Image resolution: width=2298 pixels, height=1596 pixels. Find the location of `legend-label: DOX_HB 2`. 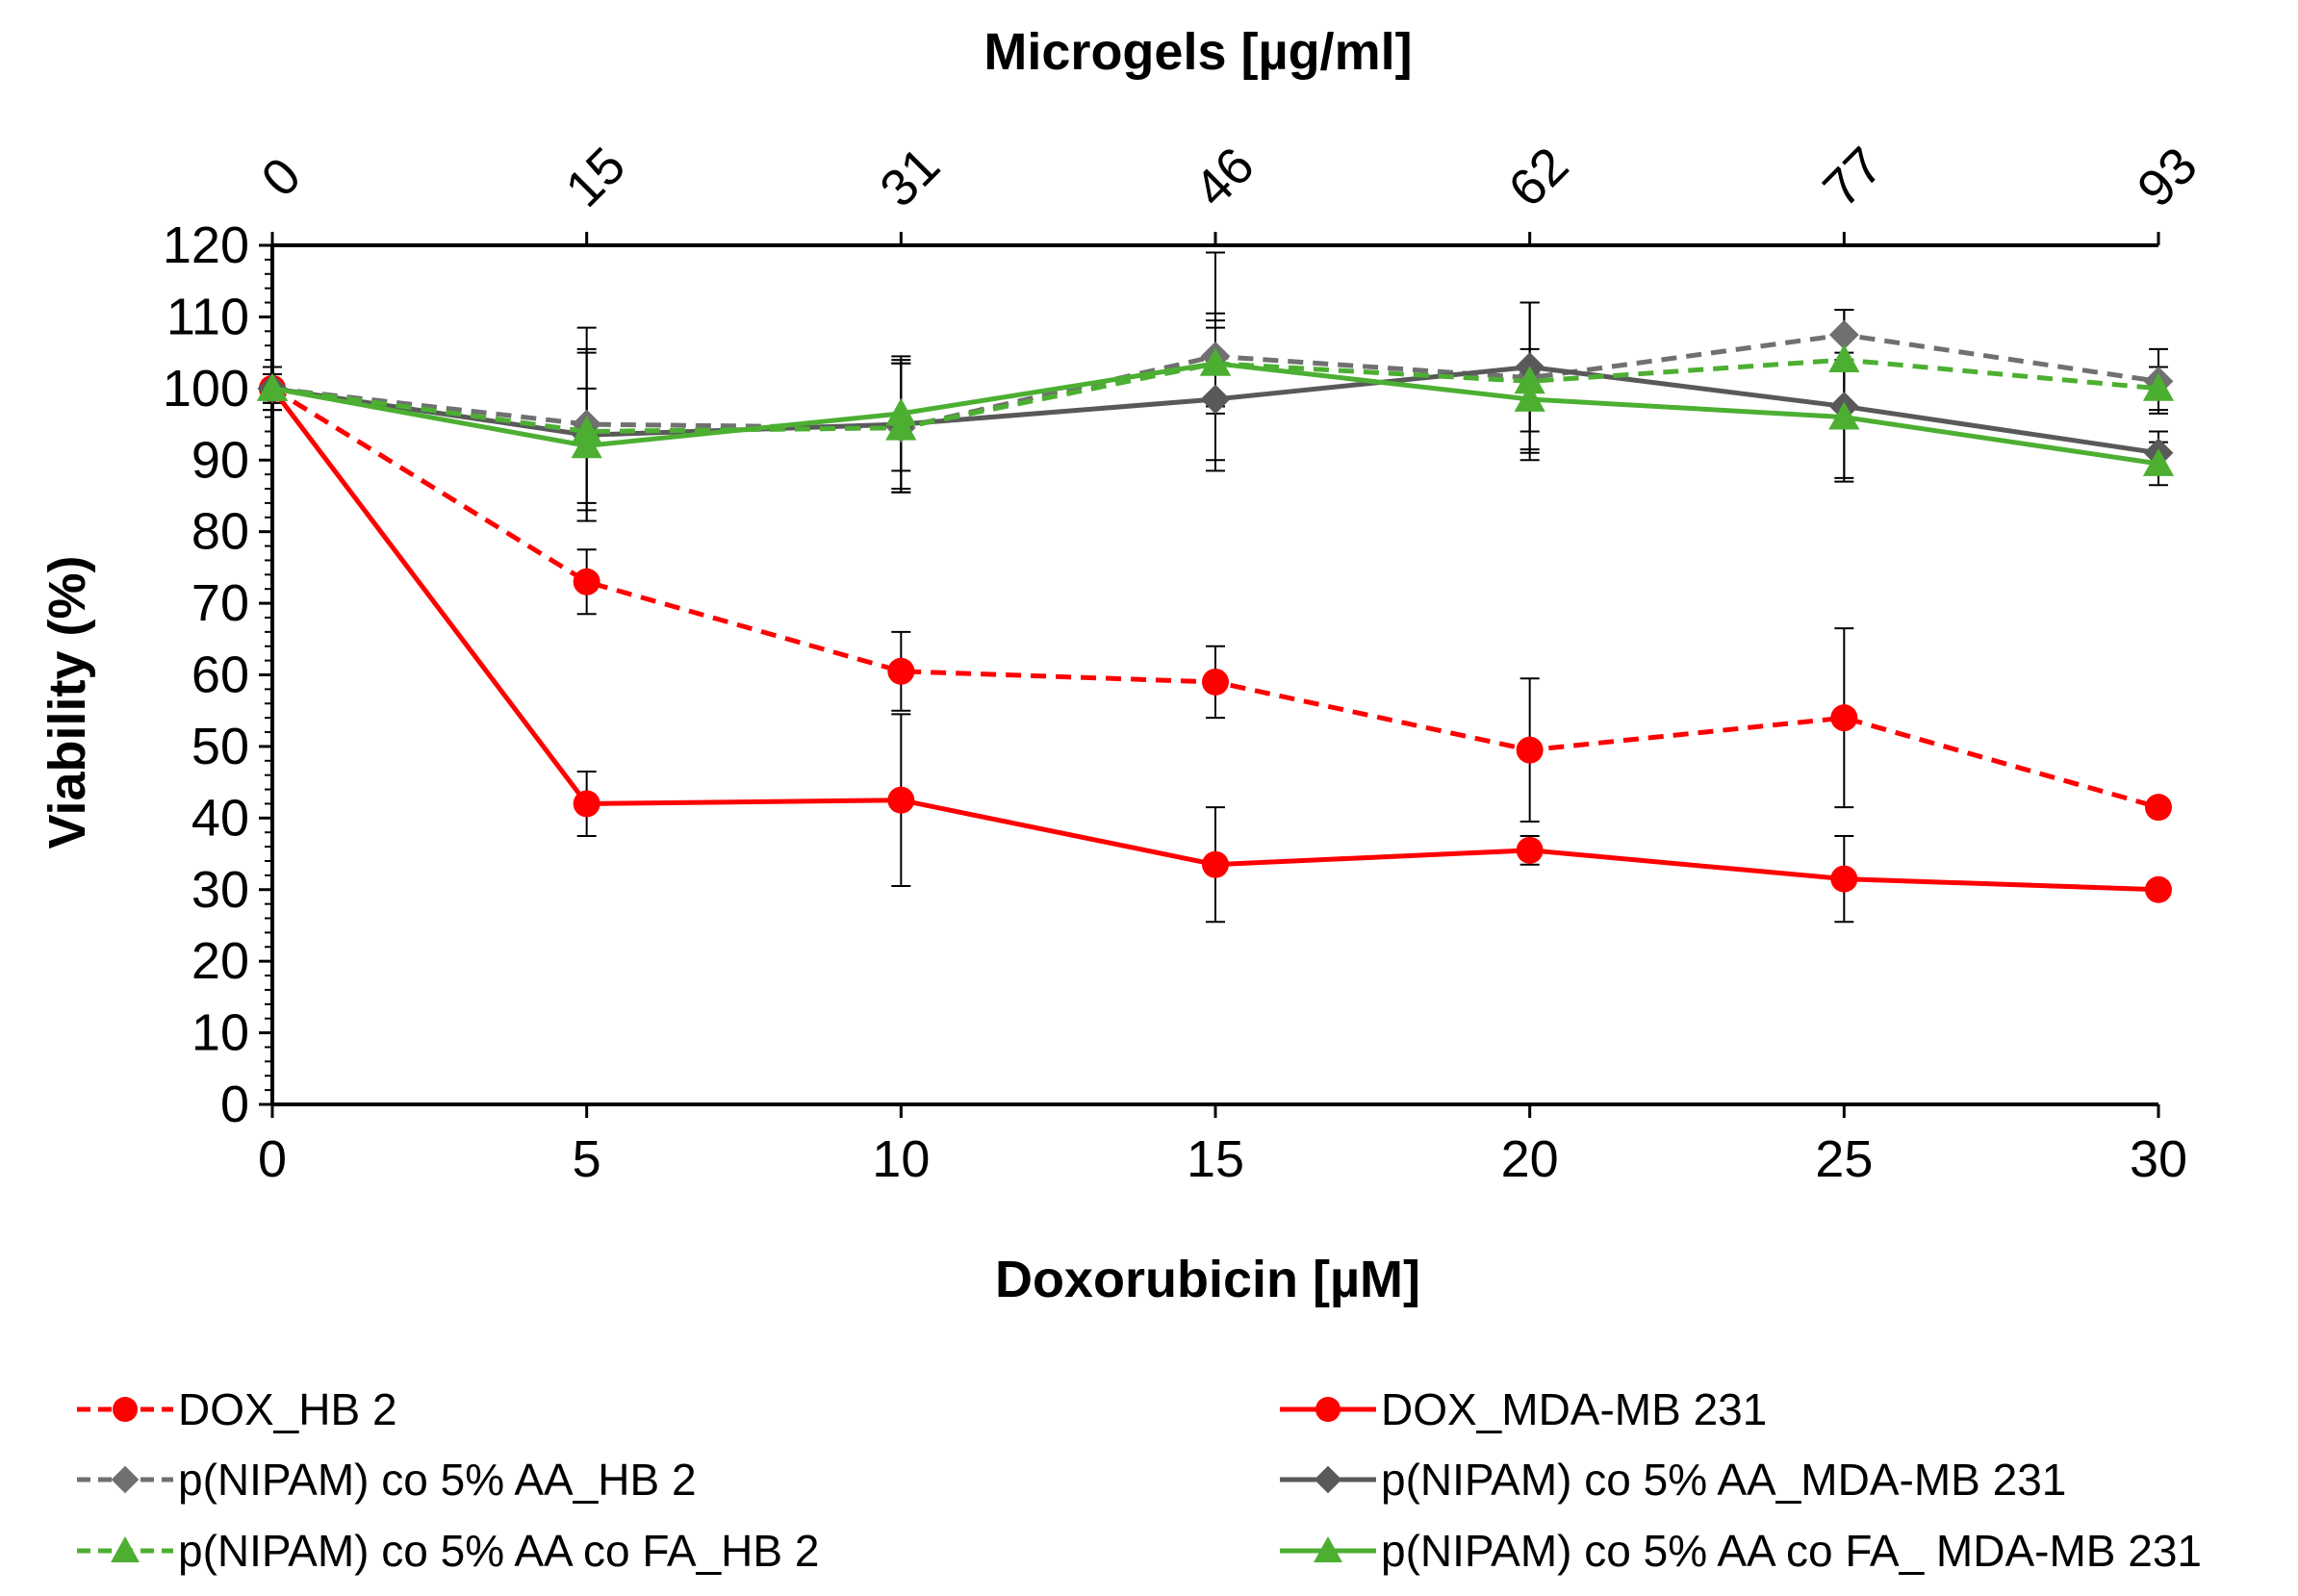

legend-label: DOX_HB 2 is located at coordinates (288, 1409).